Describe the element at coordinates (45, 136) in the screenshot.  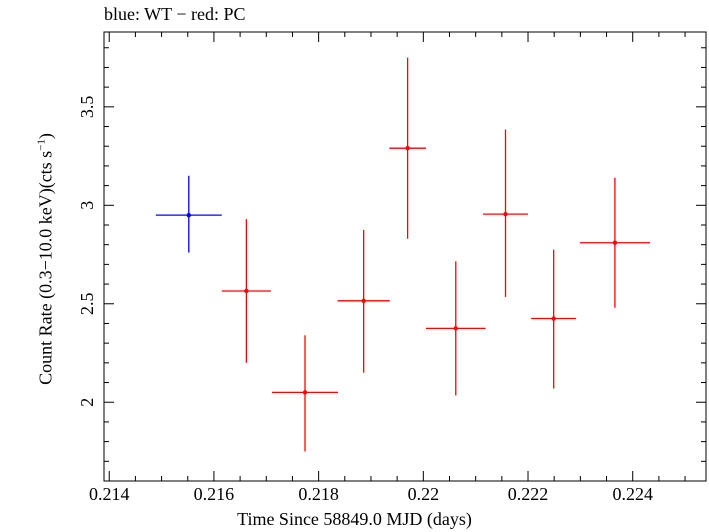
I see `y-axis-label-close: )` at that location.